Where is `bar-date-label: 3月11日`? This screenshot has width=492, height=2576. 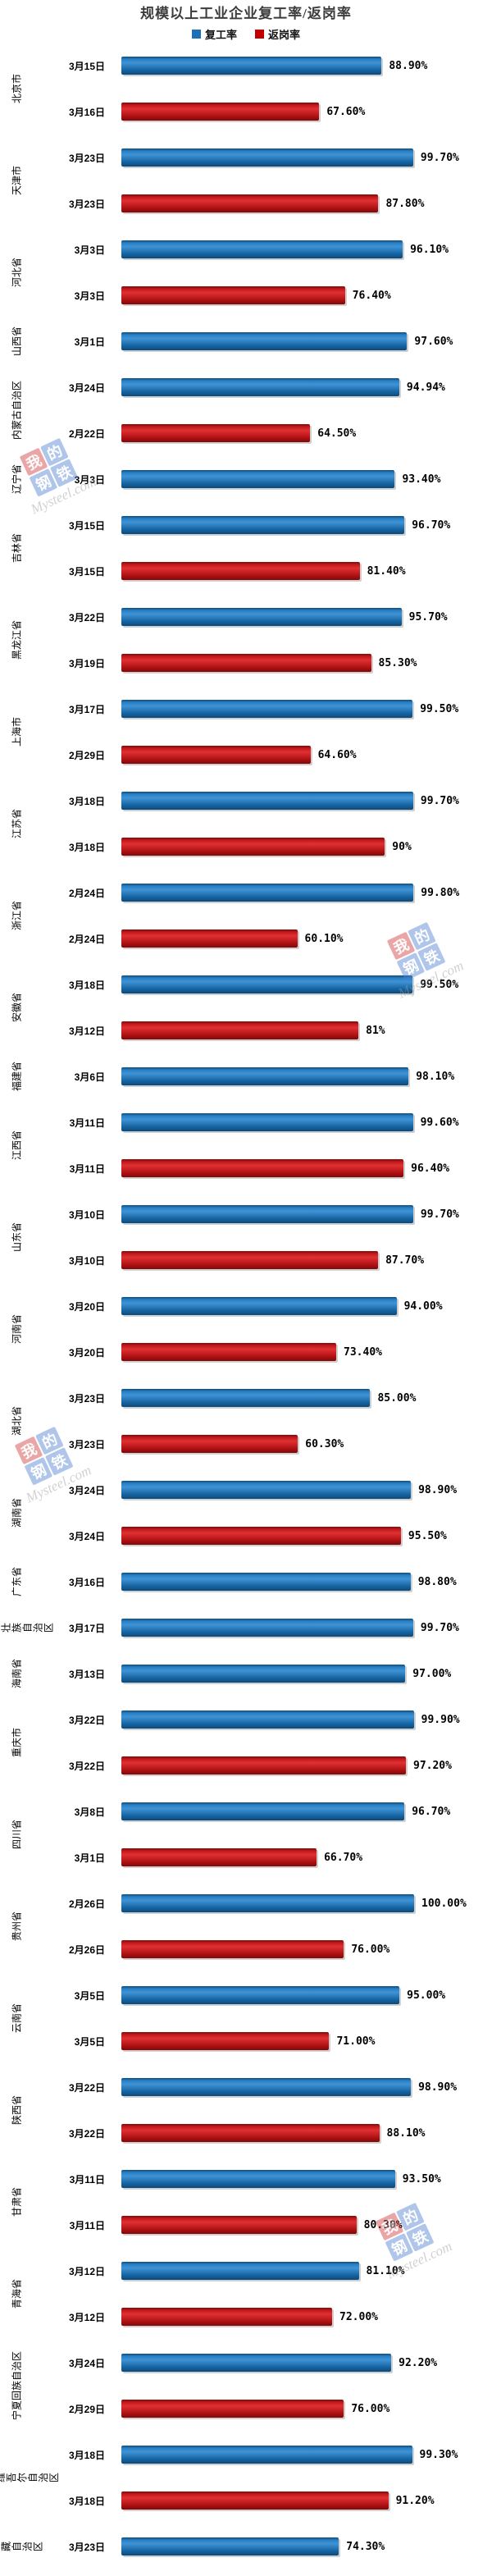
bar-date-label: 3月11日 is located at coordinates (87, 1123).